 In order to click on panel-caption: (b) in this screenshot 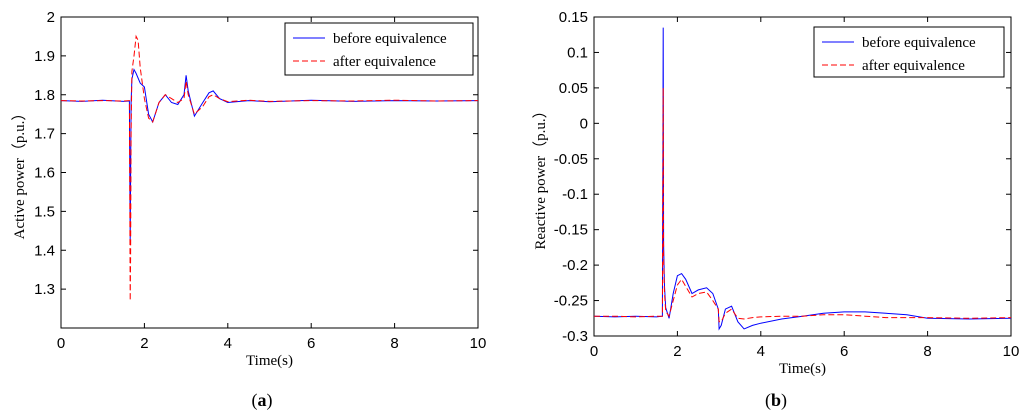, I will do `click(776, 400)`.